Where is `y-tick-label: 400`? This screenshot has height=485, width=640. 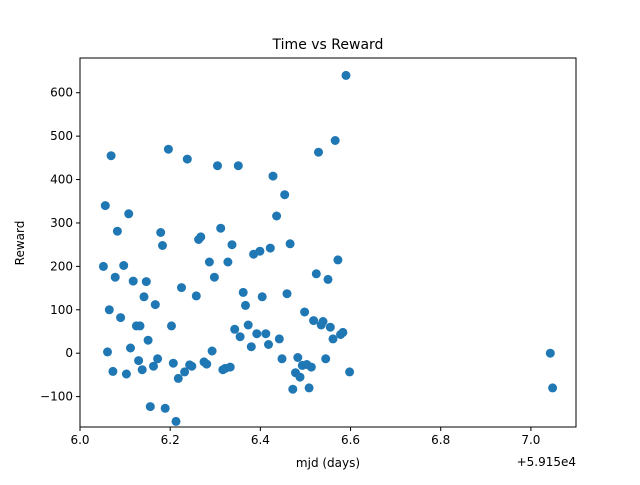 y-tick-label: 400 is located at coordinates (61, 180).